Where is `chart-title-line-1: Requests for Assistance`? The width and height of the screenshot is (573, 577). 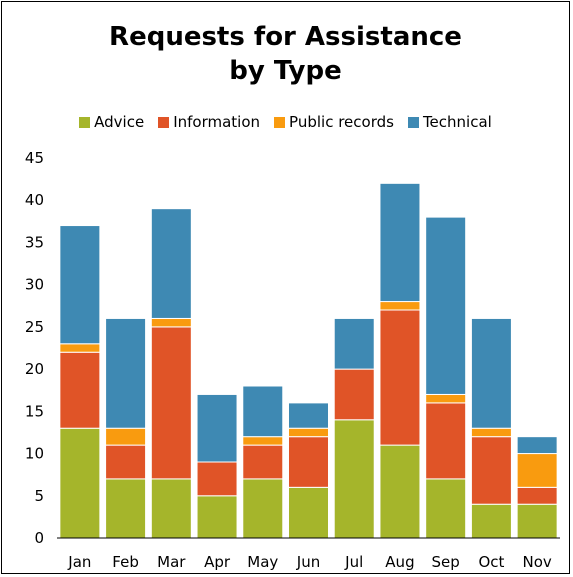 chart-title-line-1: Requests for Assistance is located at coordinates (285, 37).